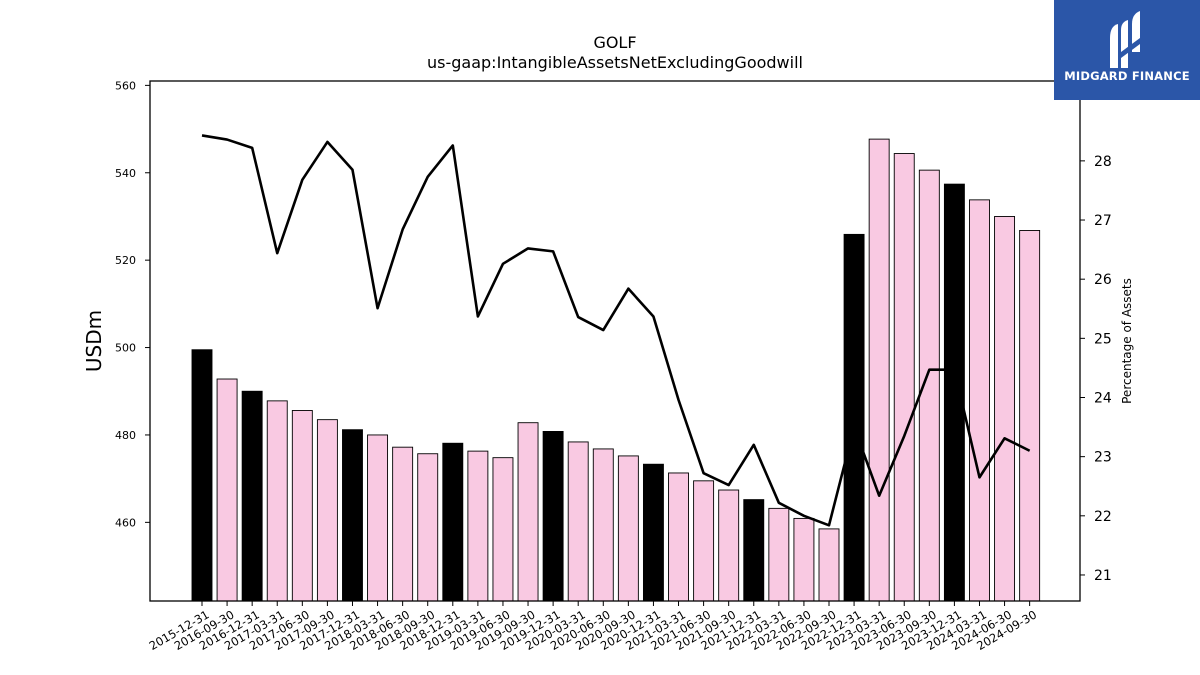 This screenshot has height=675, width=1200. Describe the element at coordinates (1103, 576) in the screenshot. I see `y2-tick-label: 21` at that location.